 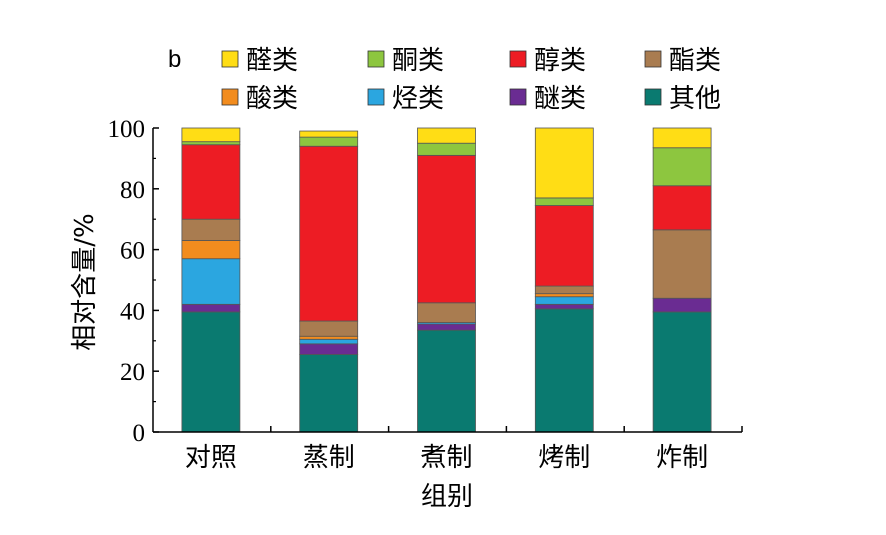 What do you see at coordinates (446, 458) in the screenshot?
I see `x-tick-label-2: 煮制` at bounding box center [446, 458].